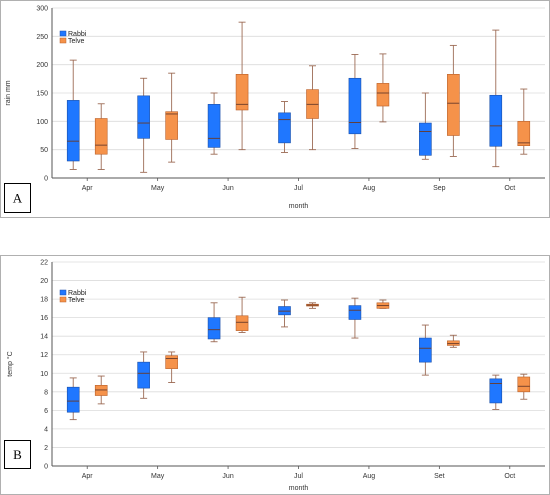 This screenshot has width=550, height=495. Describe the element at coordinates (77, 293) in the screenshot. I see `legend-label-rabbi: Rabbi` at that location.